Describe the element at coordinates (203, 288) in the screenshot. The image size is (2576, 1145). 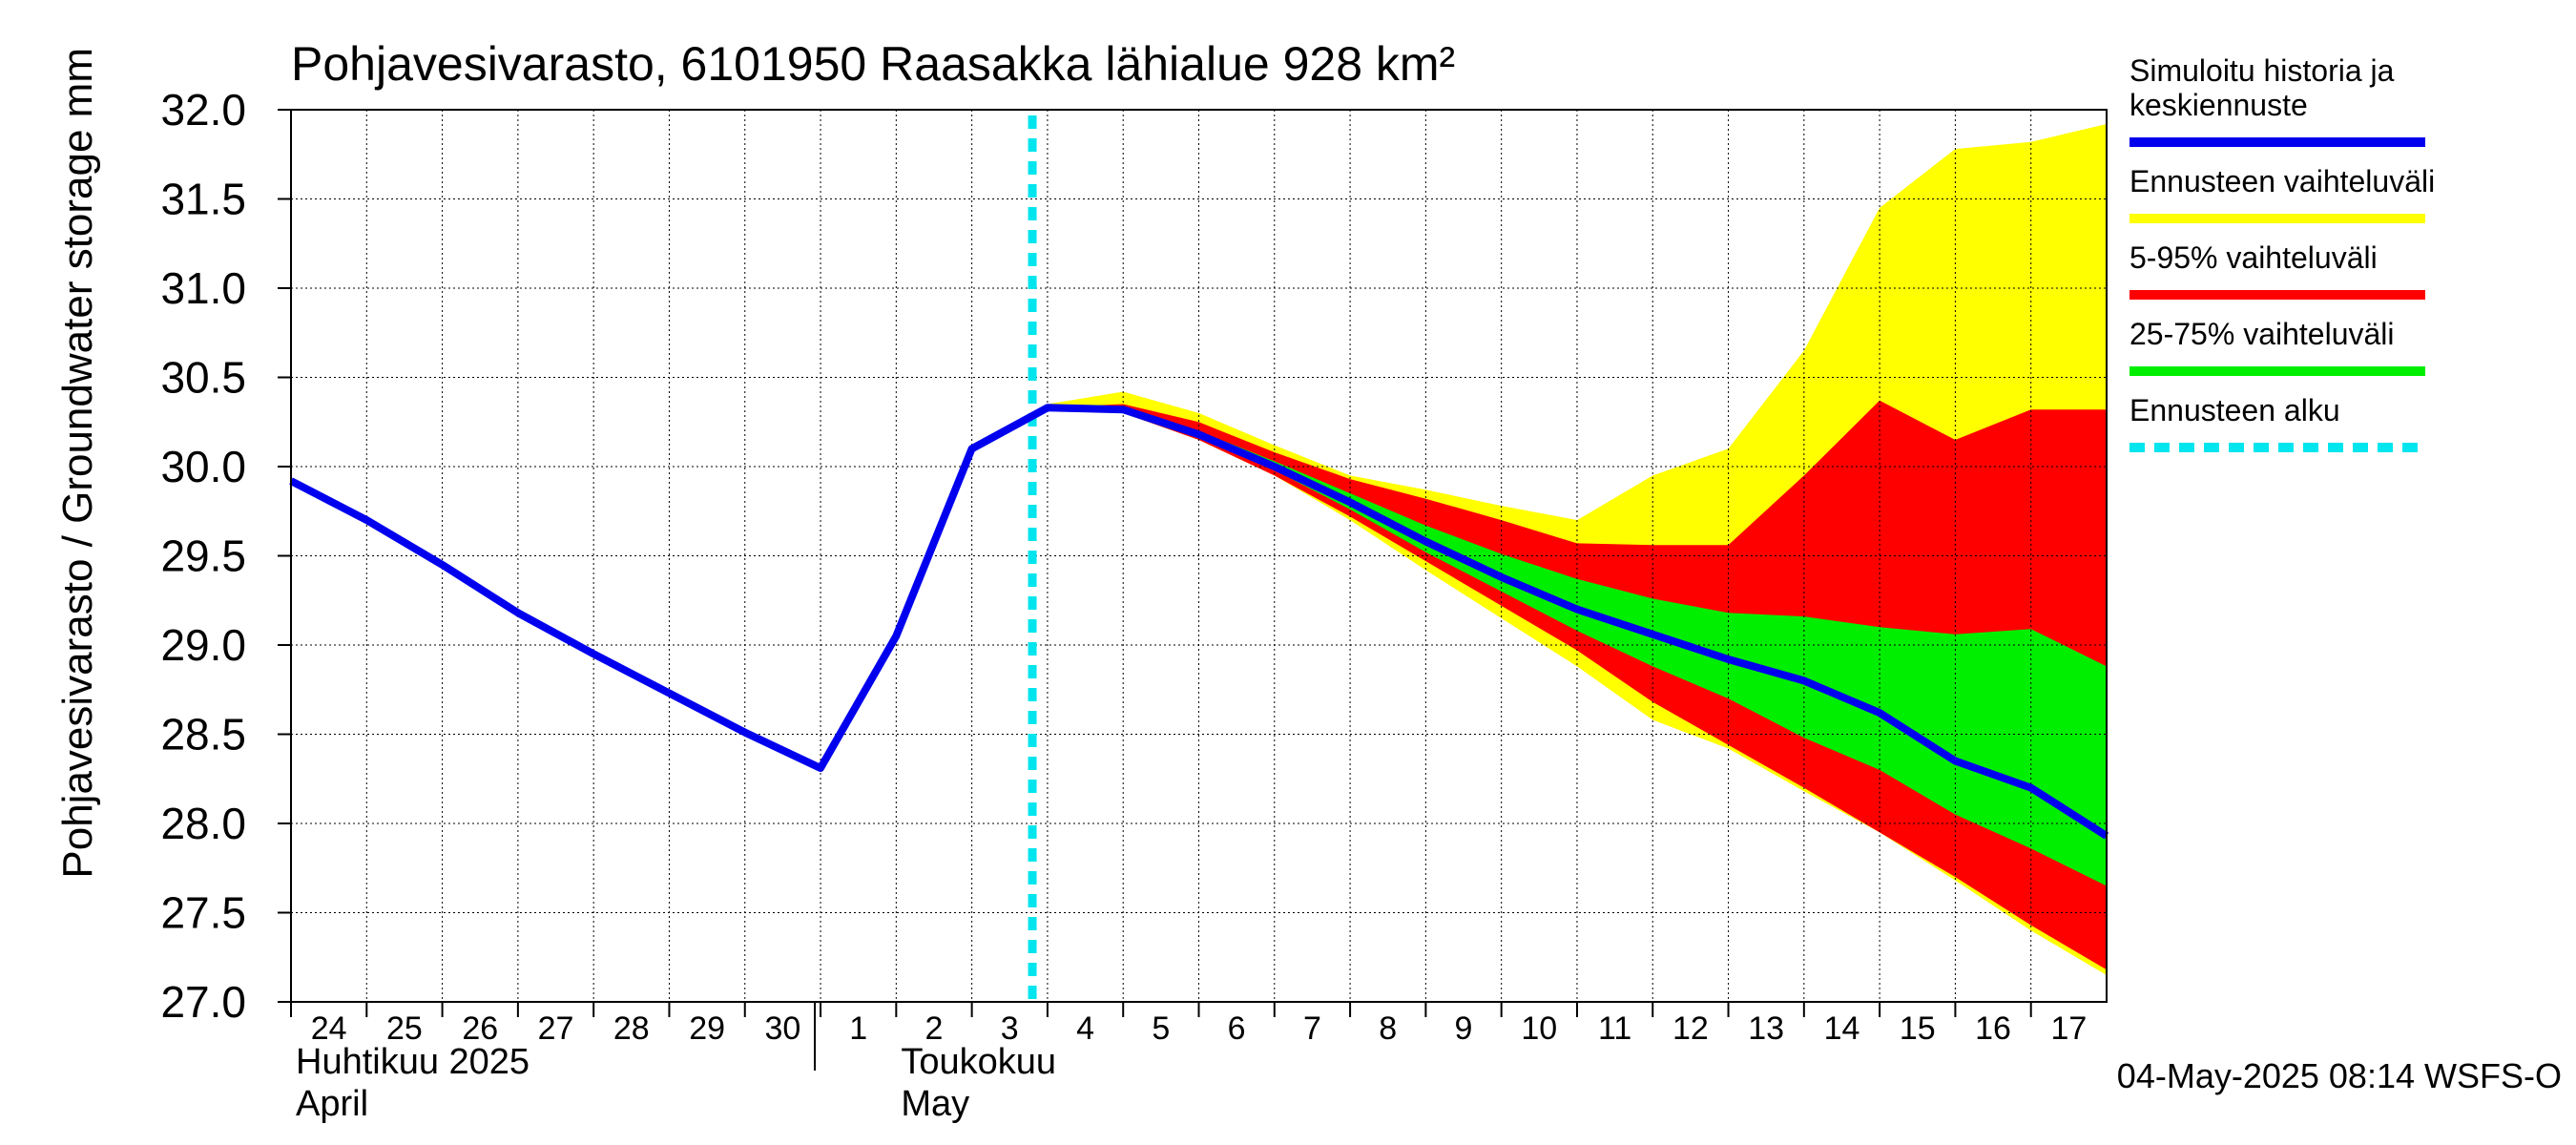
I see `y-tick-label: 31.0` at that location.